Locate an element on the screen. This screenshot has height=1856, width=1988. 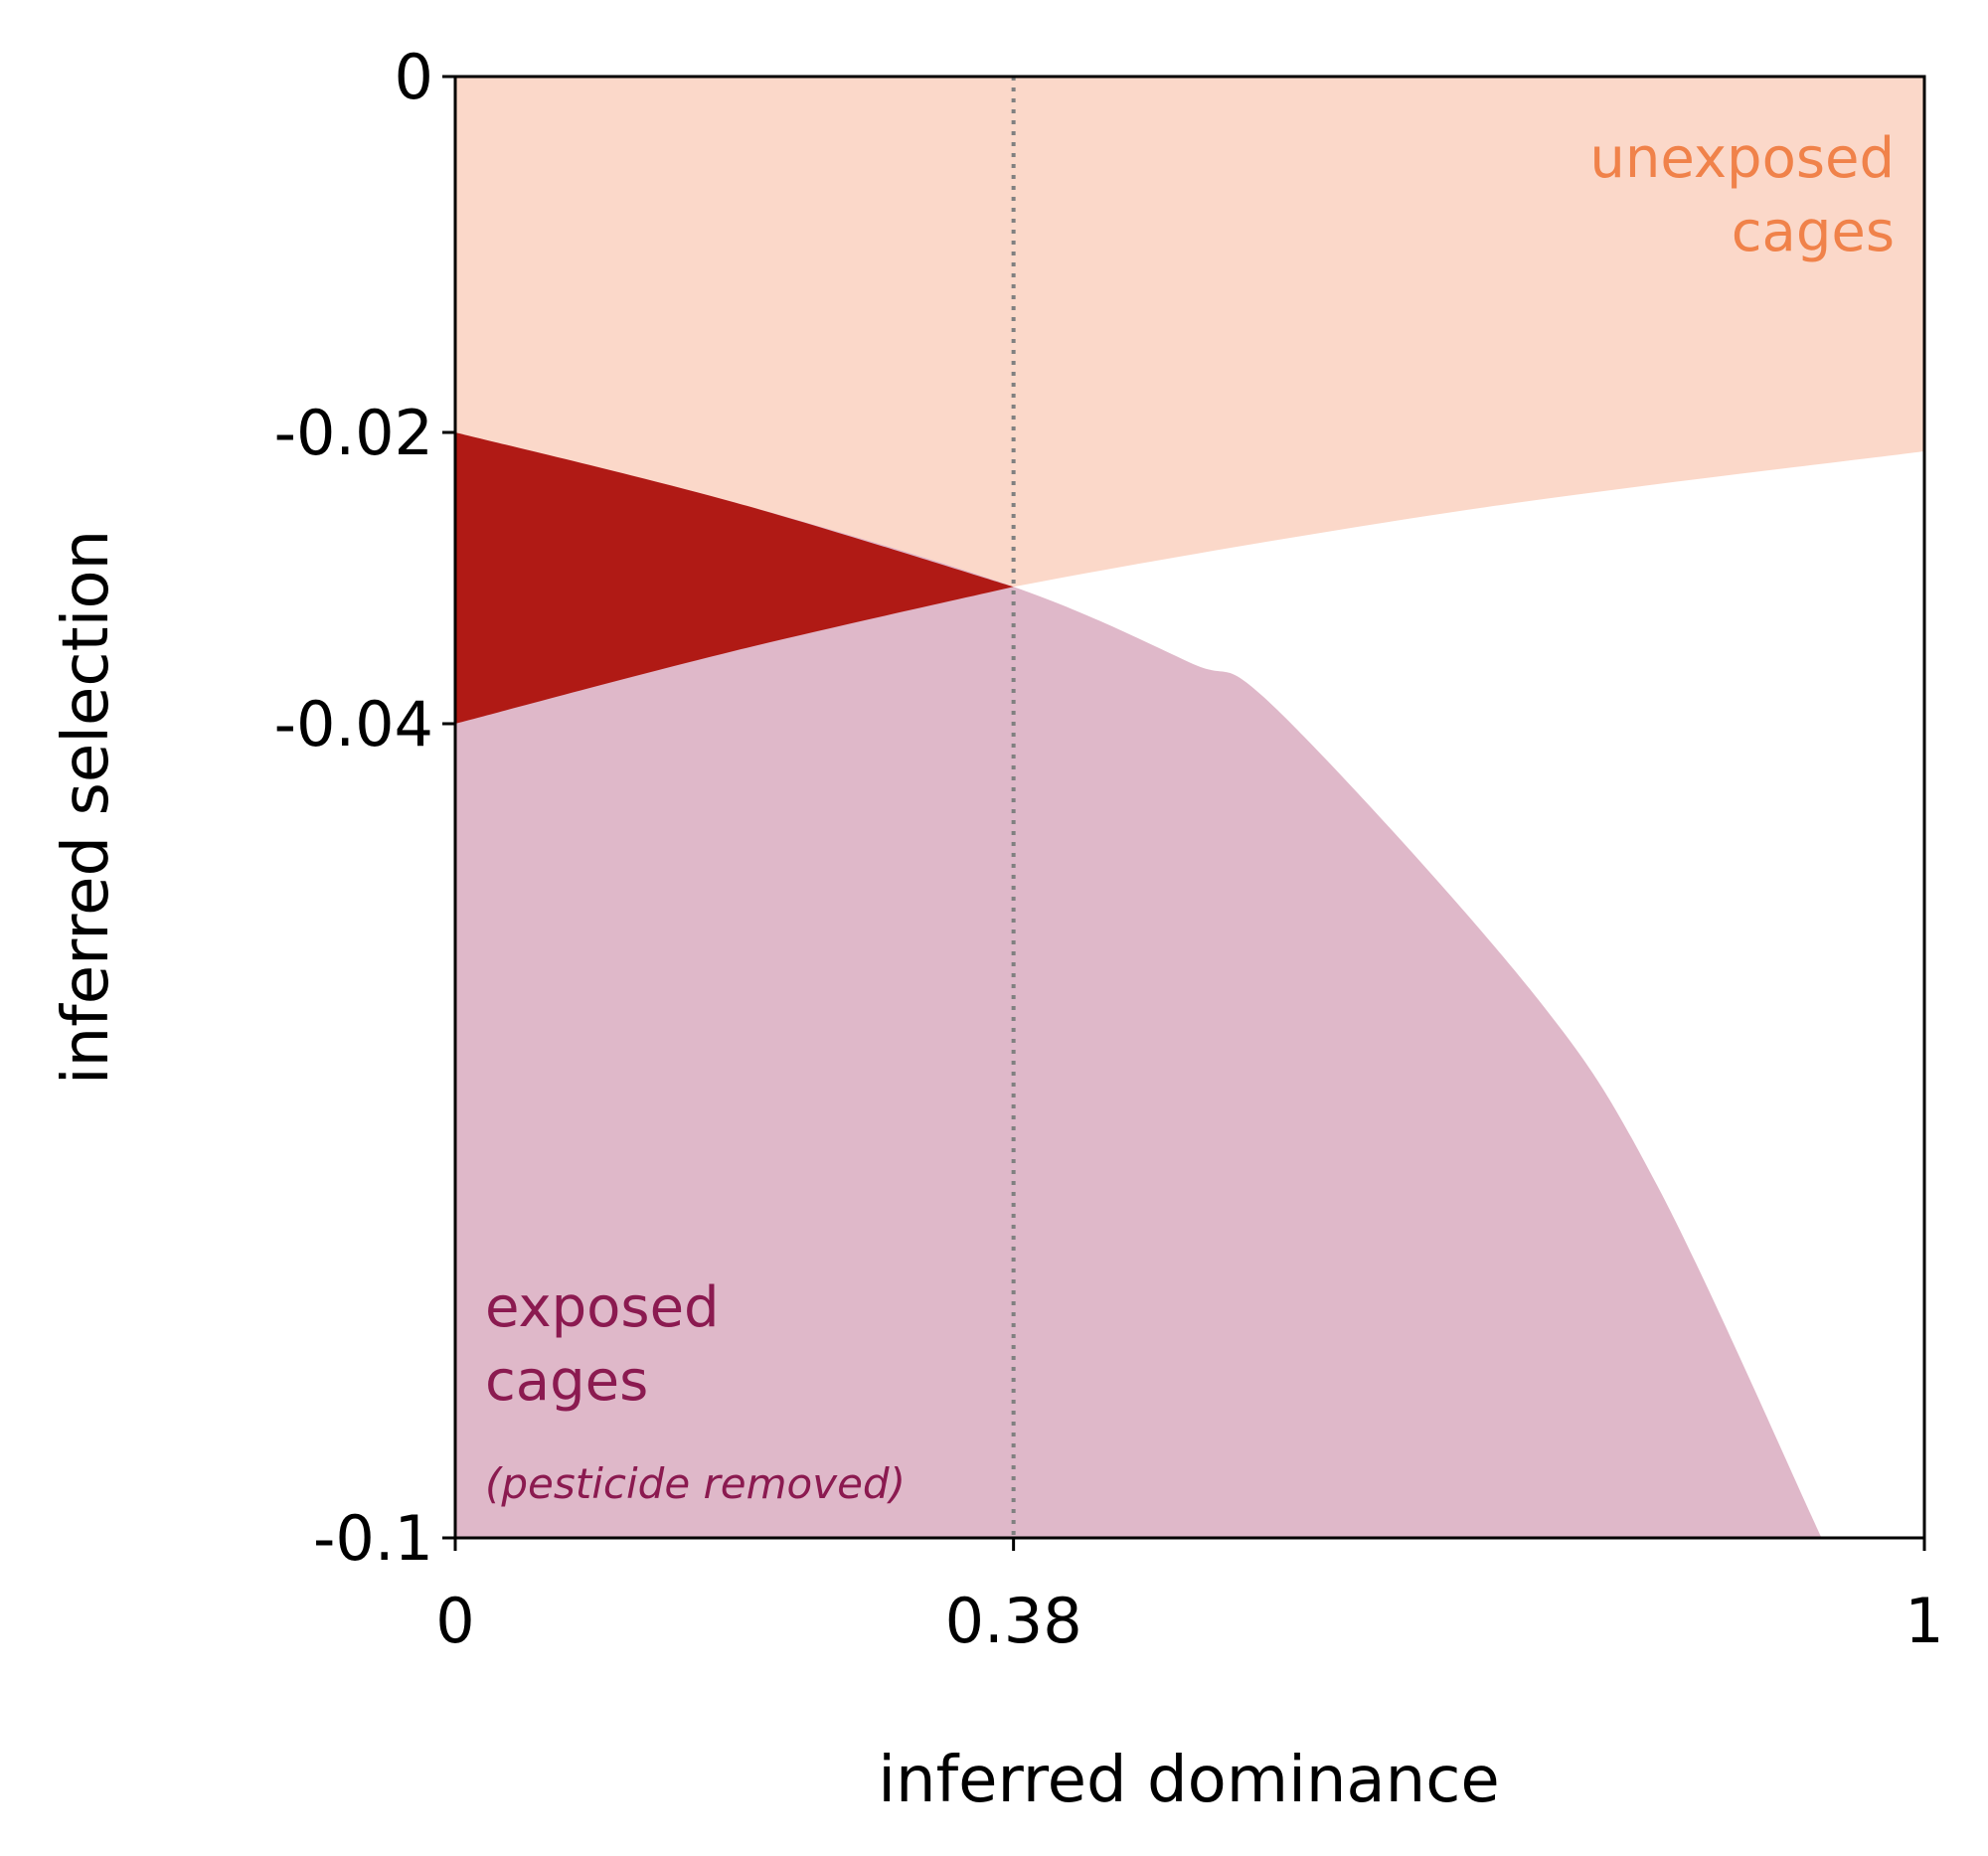
y-tick-label: -0.04 is located at coordinates (353, 724).